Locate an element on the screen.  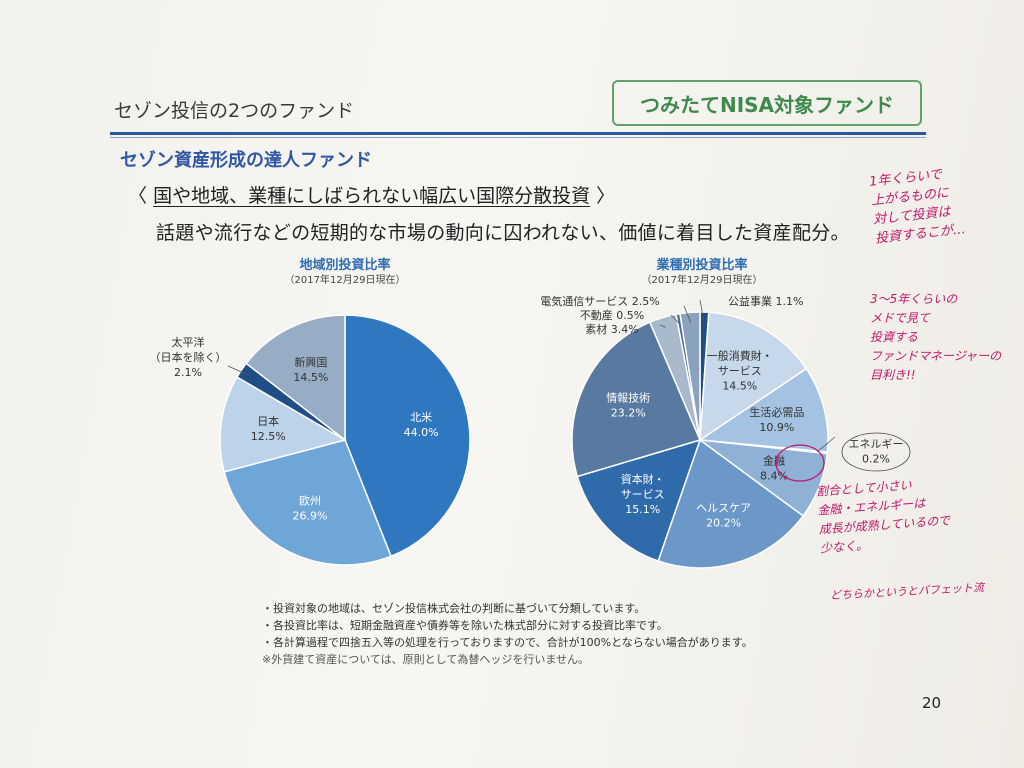
slice-name-label: 欧州 is located at coordinates (310, 501).